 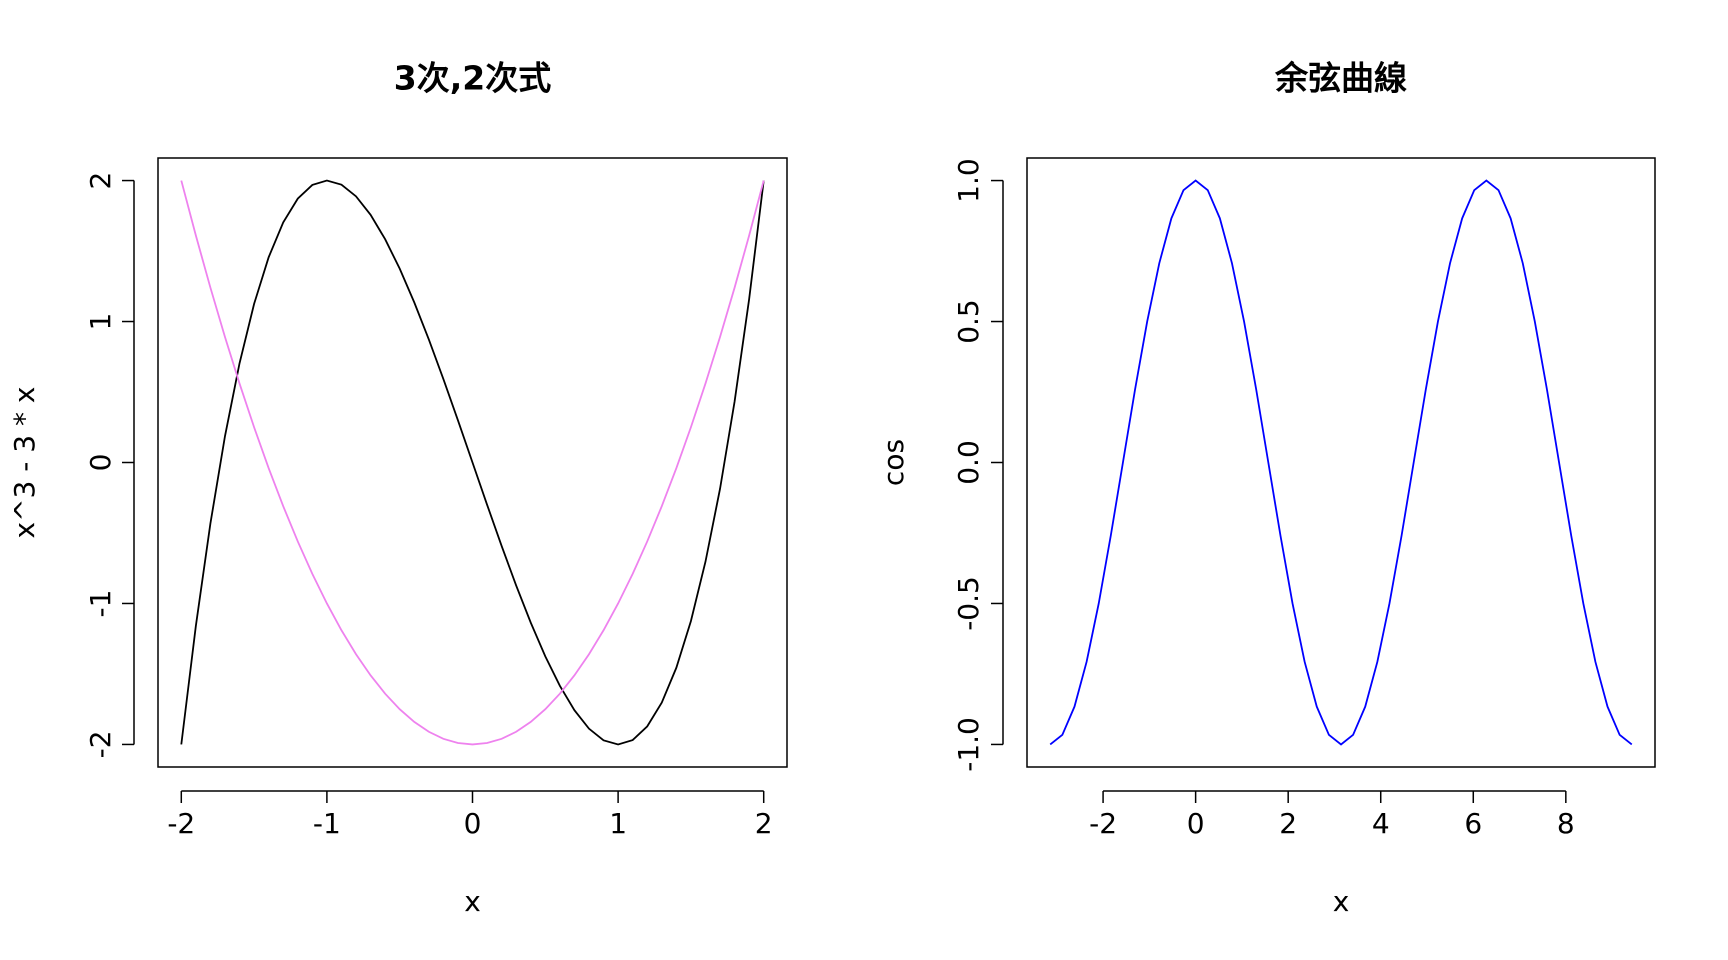 I want to click on y-tick-label: 1.0, so click(x=968, y=180).